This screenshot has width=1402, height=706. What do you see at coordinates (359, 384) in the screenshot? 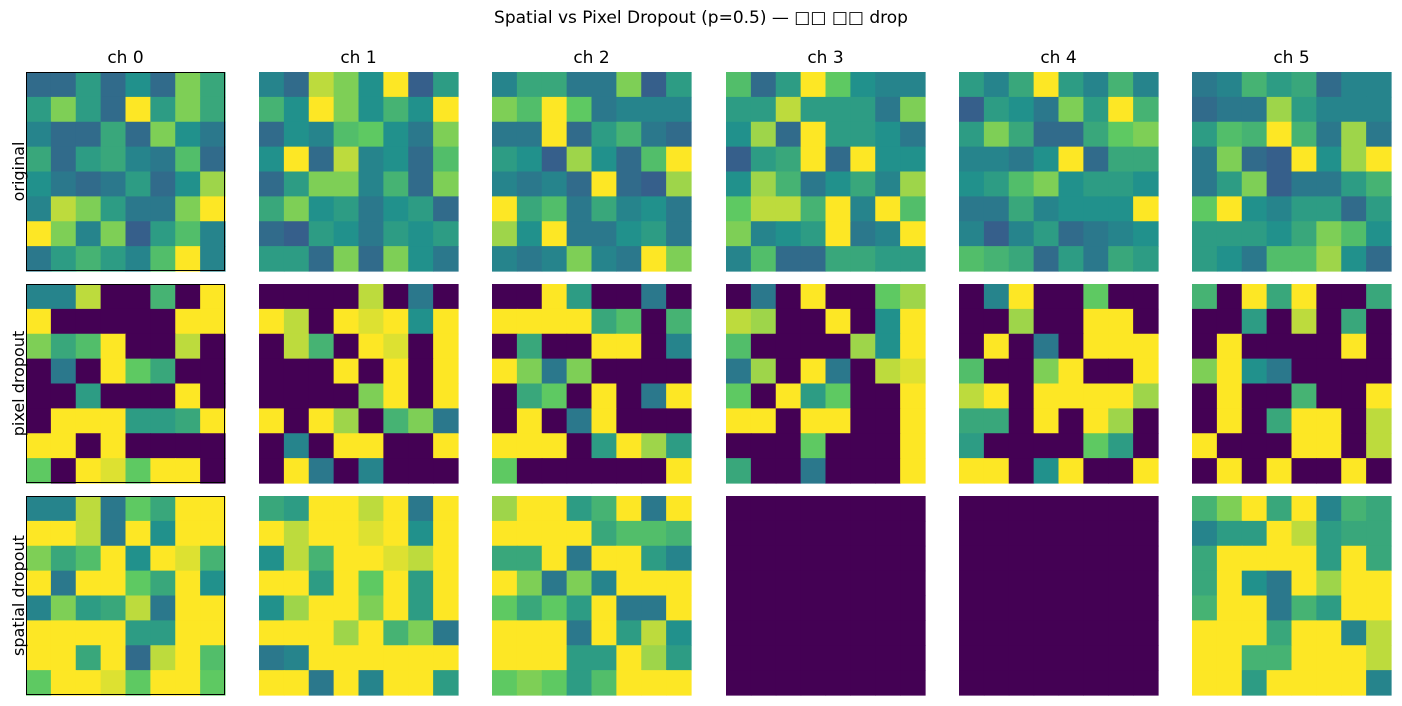
I see `panel-r1-c1` at bounding box center [359, 384].